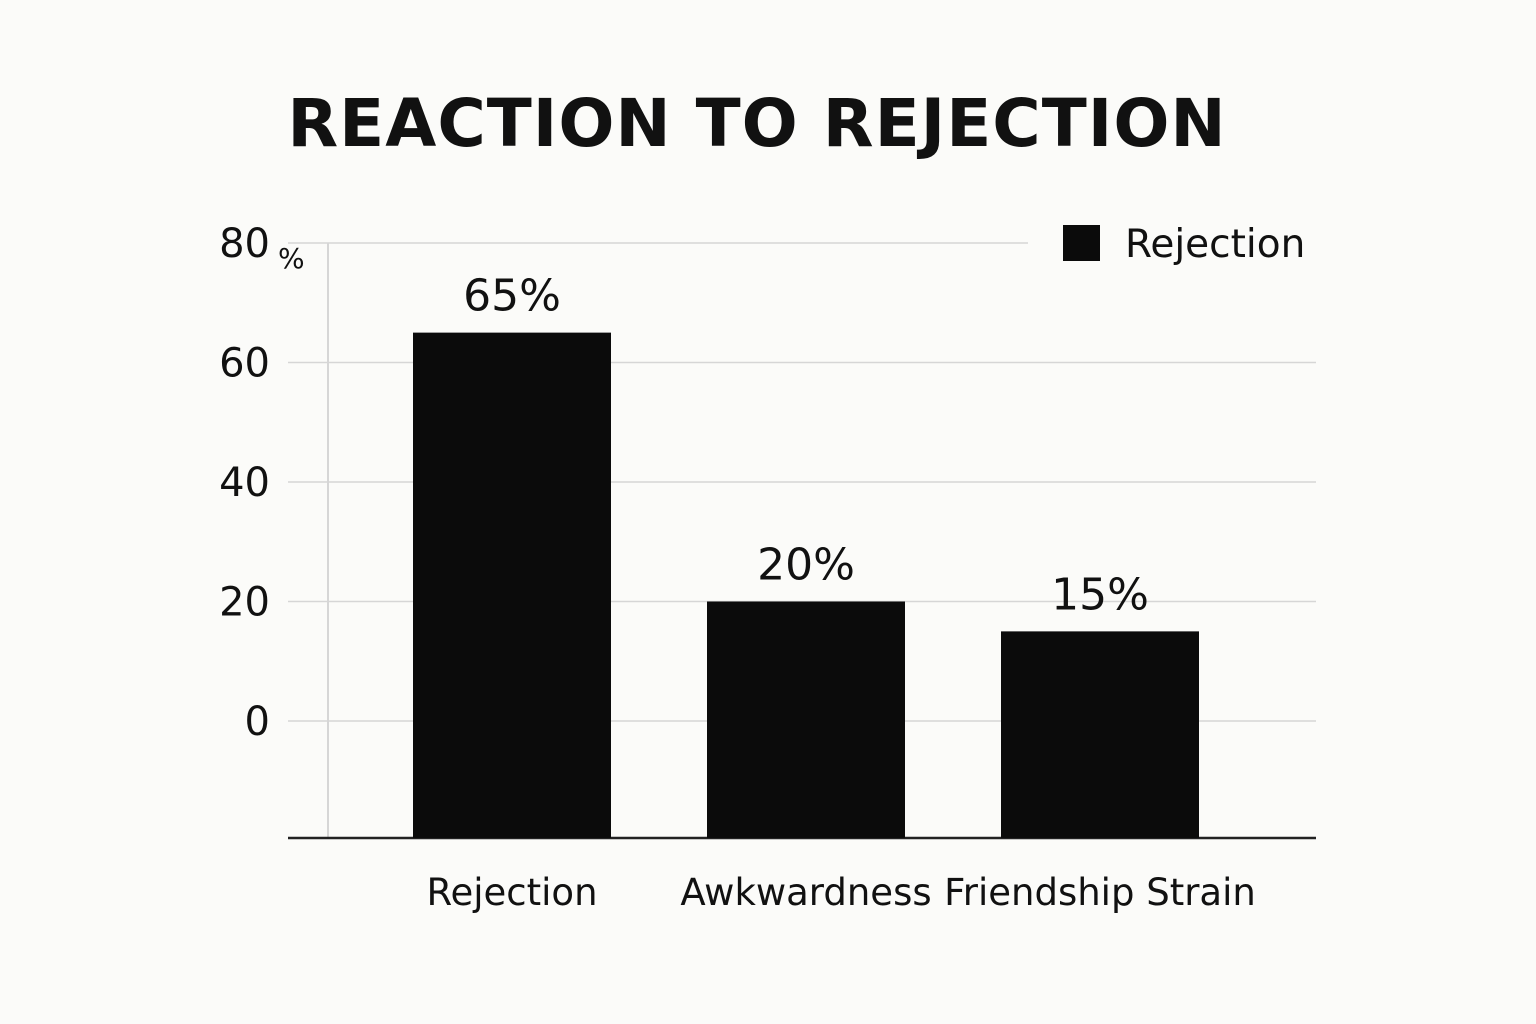 The height and width of the screenshot is (1024, 1536). What do you see at coordinates (805, 892) in the screenshot?
I see `x-tick-label-awkwardness: Awkwardness` at bounding box center [805, 892].